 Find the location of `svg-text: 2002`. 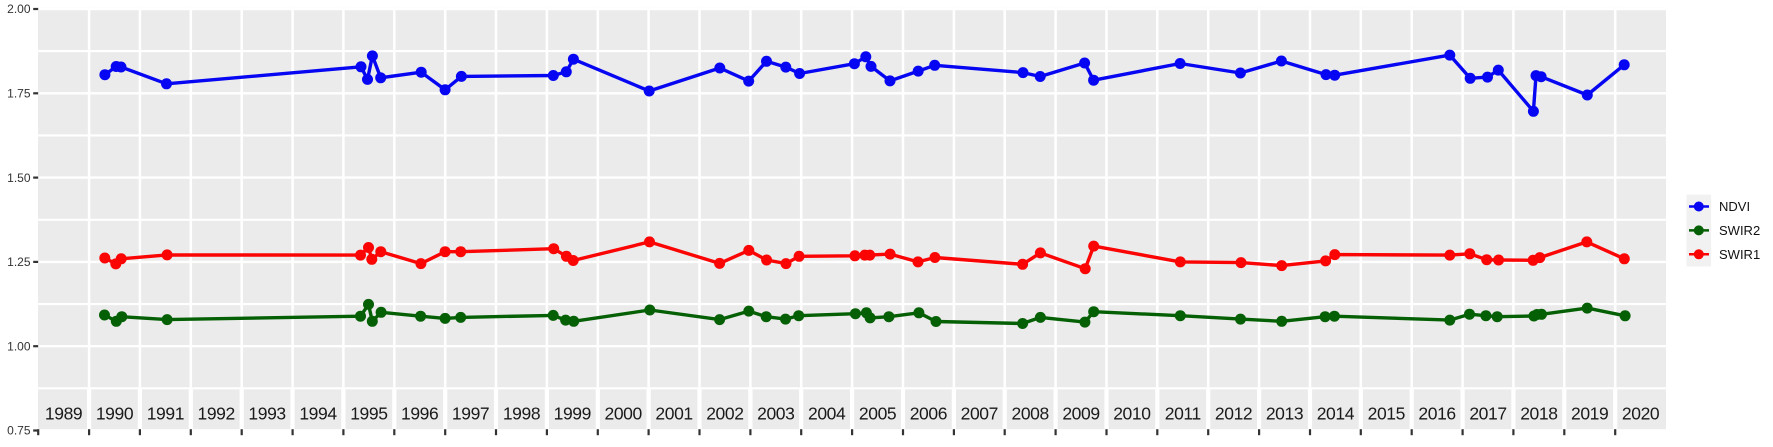

svg-text: 2002 is located at coordinates (724, 414).